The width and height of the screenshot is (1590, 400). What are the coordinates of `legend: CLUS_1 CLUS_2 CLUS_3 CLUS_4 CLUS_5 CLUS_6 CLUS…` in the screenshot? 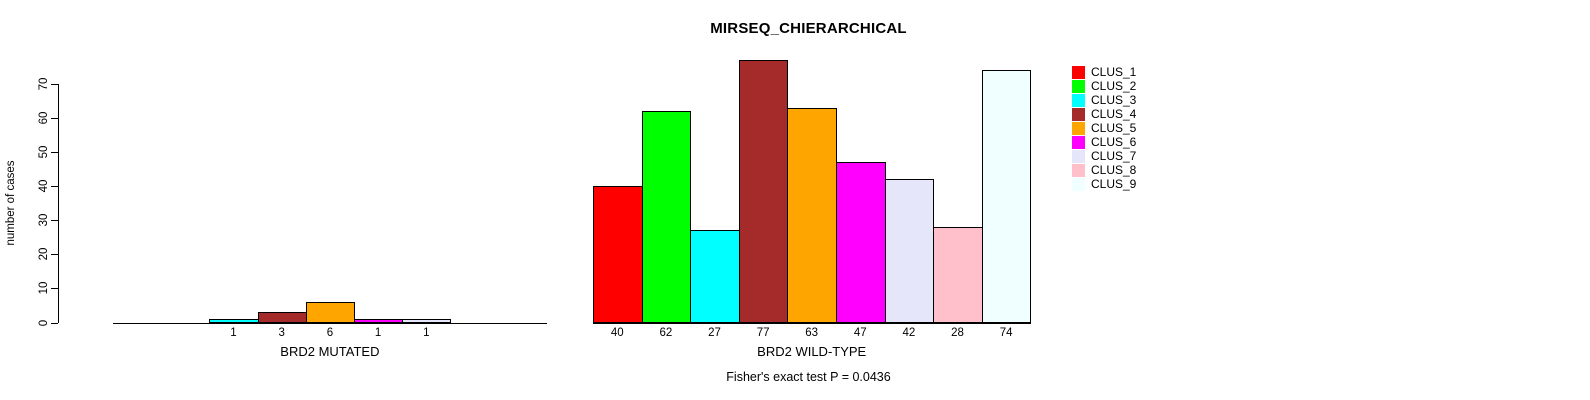 It's located at (1104, 128).